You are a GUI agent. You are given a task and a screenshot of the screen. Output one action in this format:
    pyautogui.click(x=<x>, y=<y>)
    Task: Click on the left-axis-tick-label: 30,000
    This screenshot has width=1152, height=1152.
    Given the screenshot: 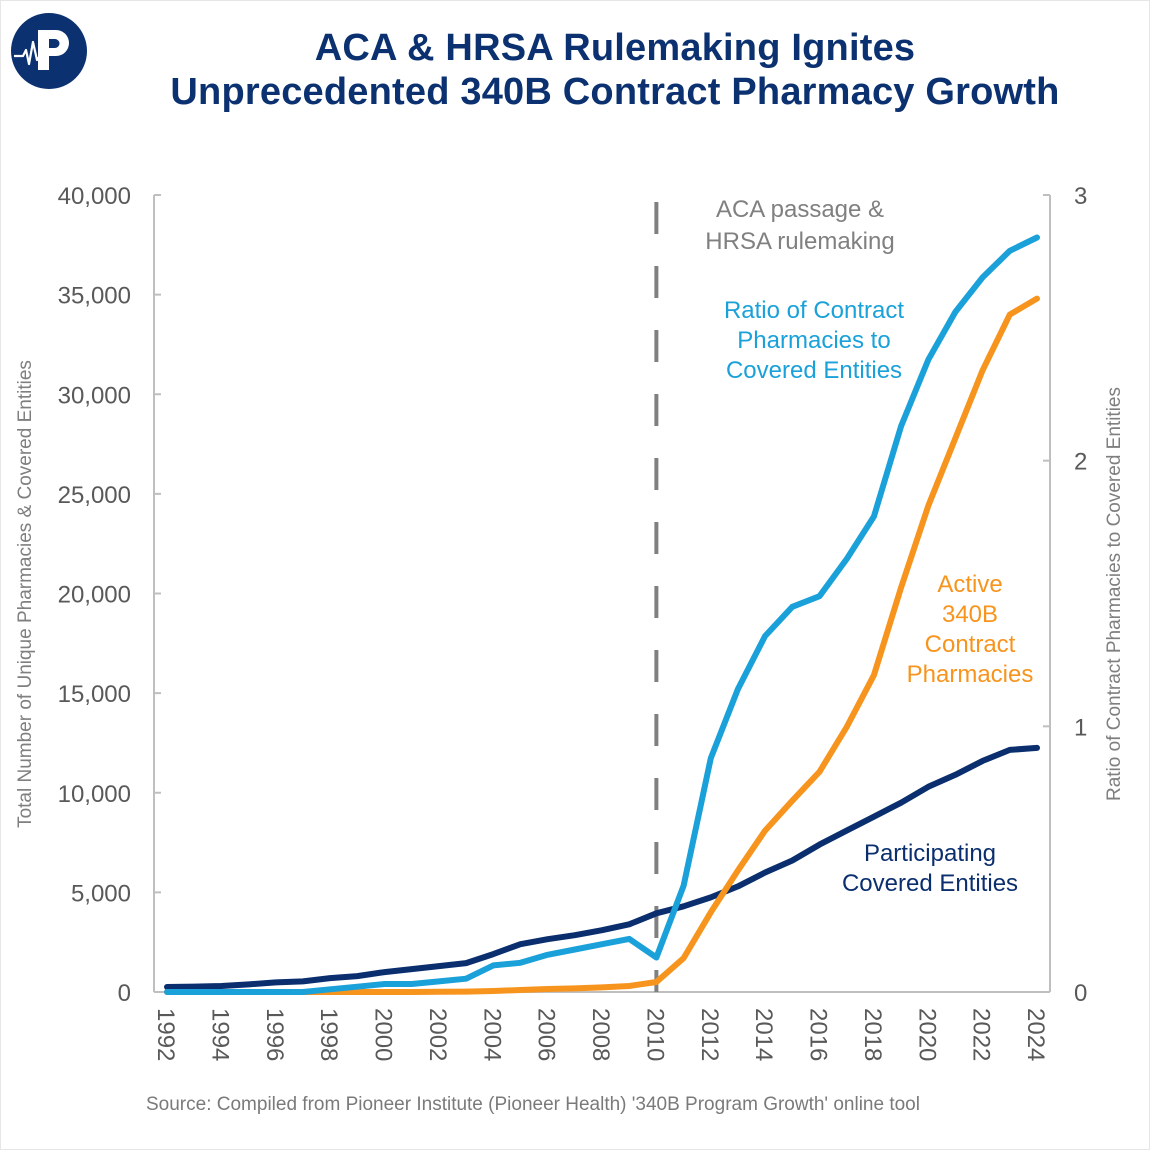 What is the action you would take?
    pyautogui.click(x=94, y=395)
    